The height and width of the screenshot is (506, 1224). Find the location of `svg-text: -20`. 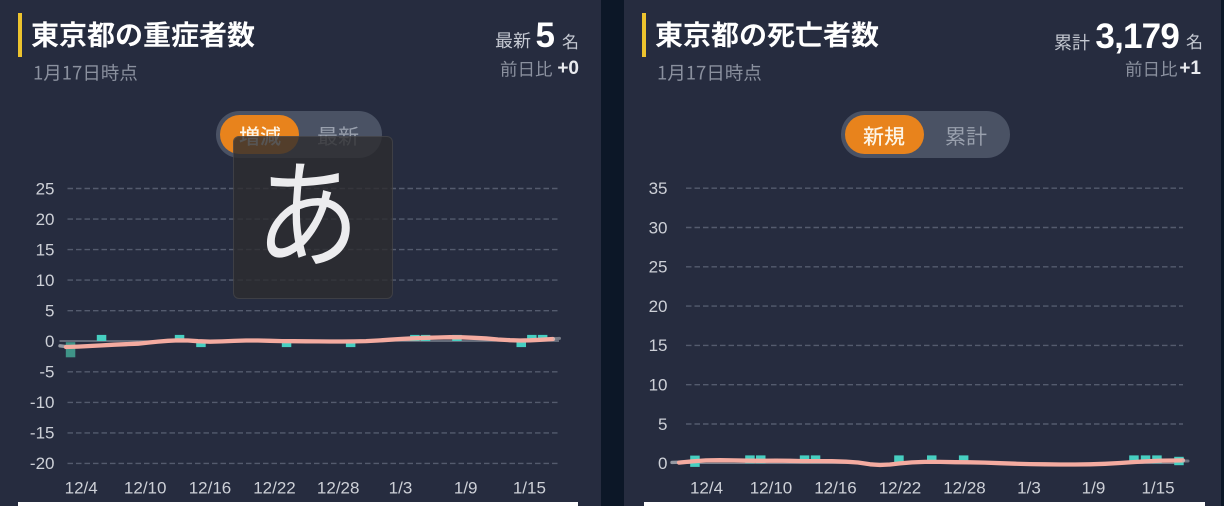

svg-text: -20 is located at coordinates (42, 463).